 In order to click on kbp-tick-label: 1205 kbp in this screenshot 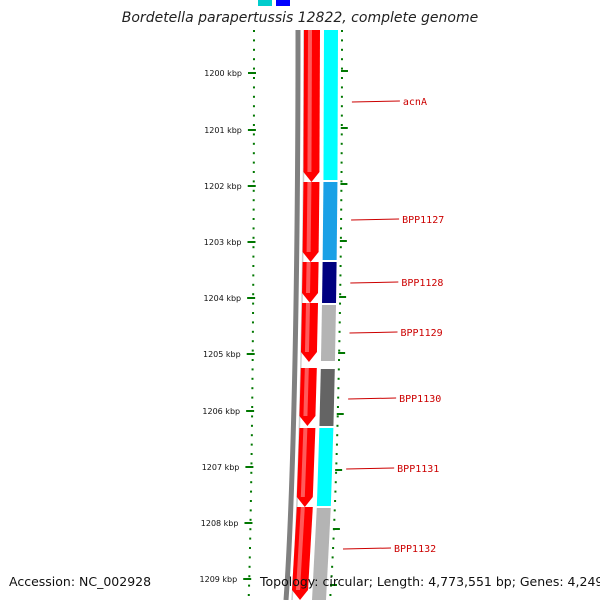, I will do `click(222, 354)`.